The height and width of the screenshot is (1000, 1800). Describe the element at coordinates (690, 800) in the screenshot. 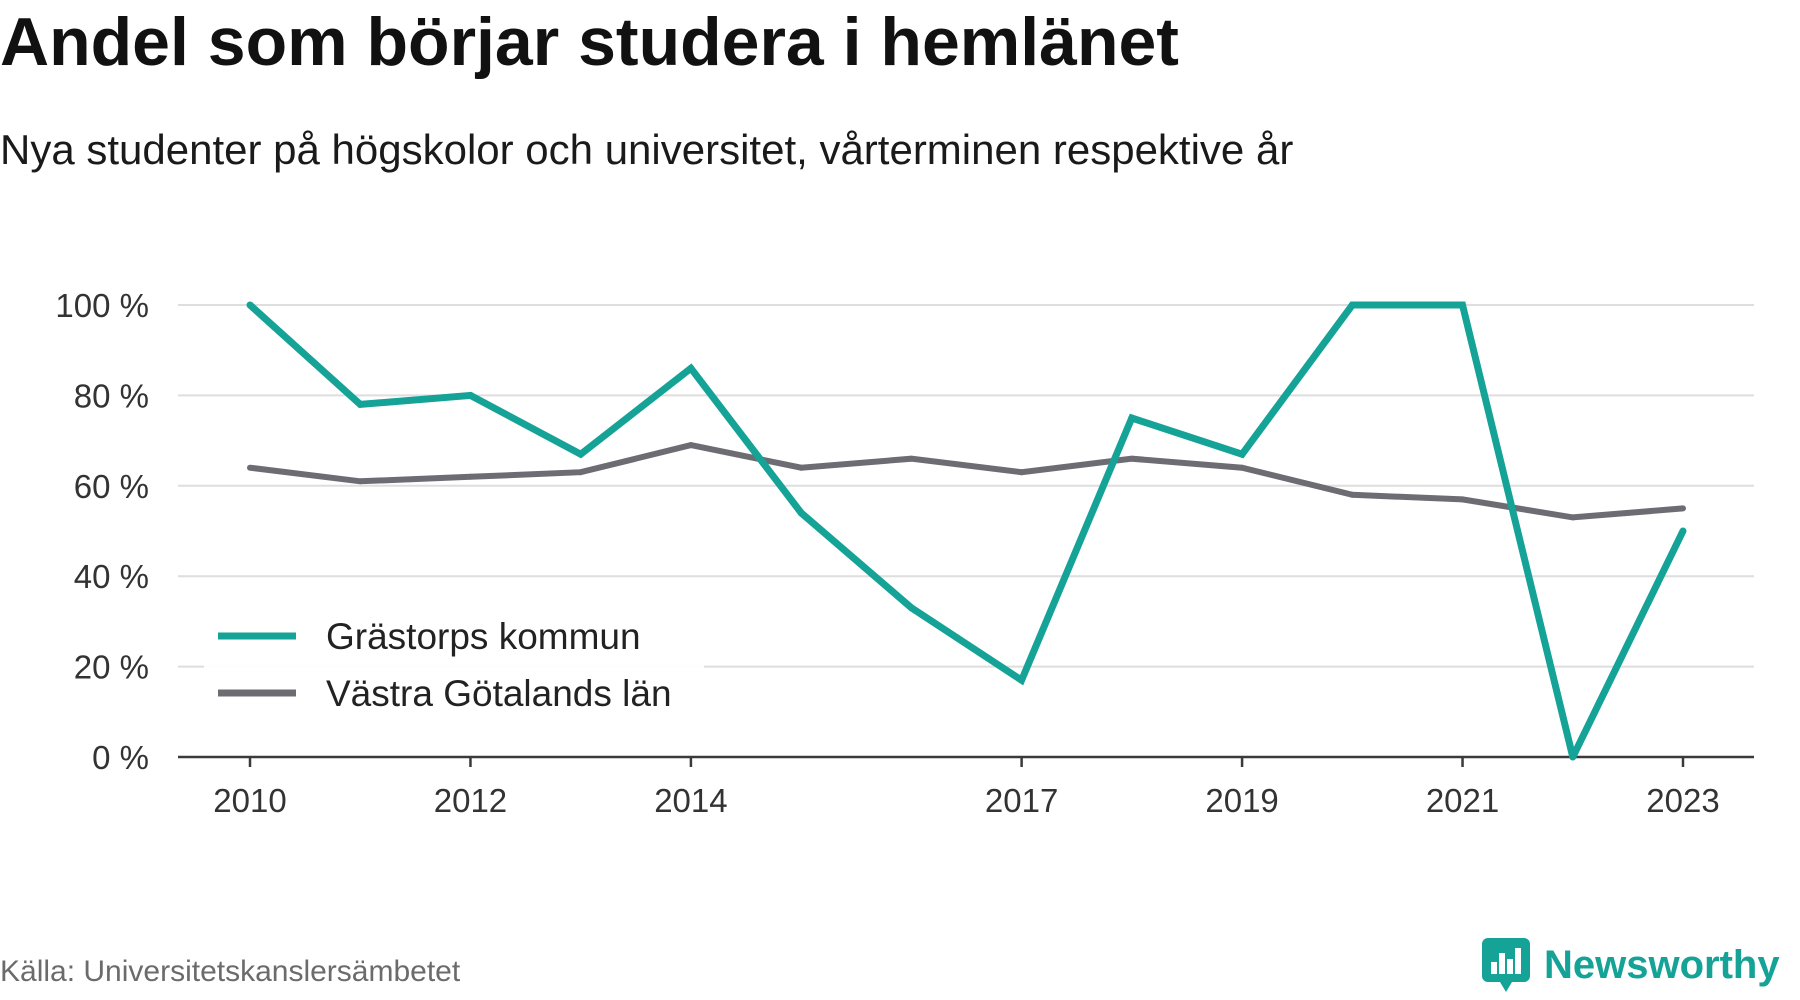

I see `x-tick-label: 2014` at that location.